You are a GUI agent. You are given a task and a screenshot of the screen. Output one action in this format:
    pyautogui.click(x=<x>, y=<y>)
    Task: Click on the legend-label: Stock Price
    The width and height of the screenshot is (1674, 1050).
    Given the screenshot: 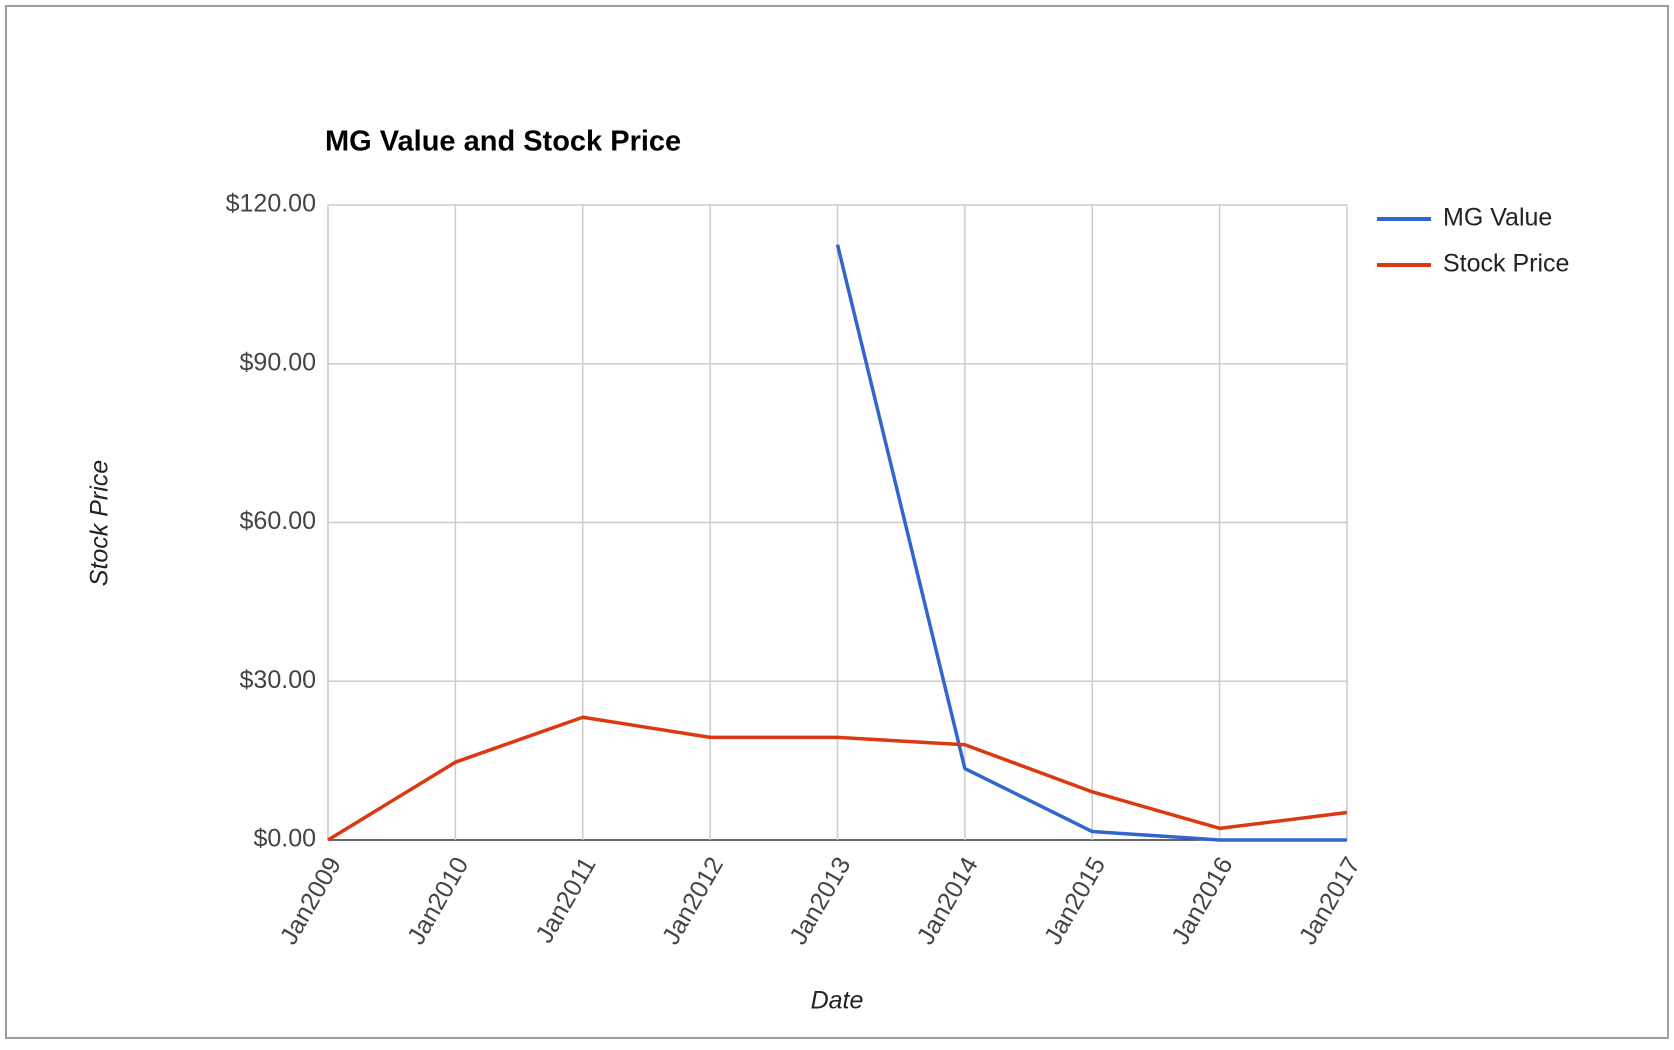 What is the action you would take?
    pyautogui.click(x=1506, y=264)
    